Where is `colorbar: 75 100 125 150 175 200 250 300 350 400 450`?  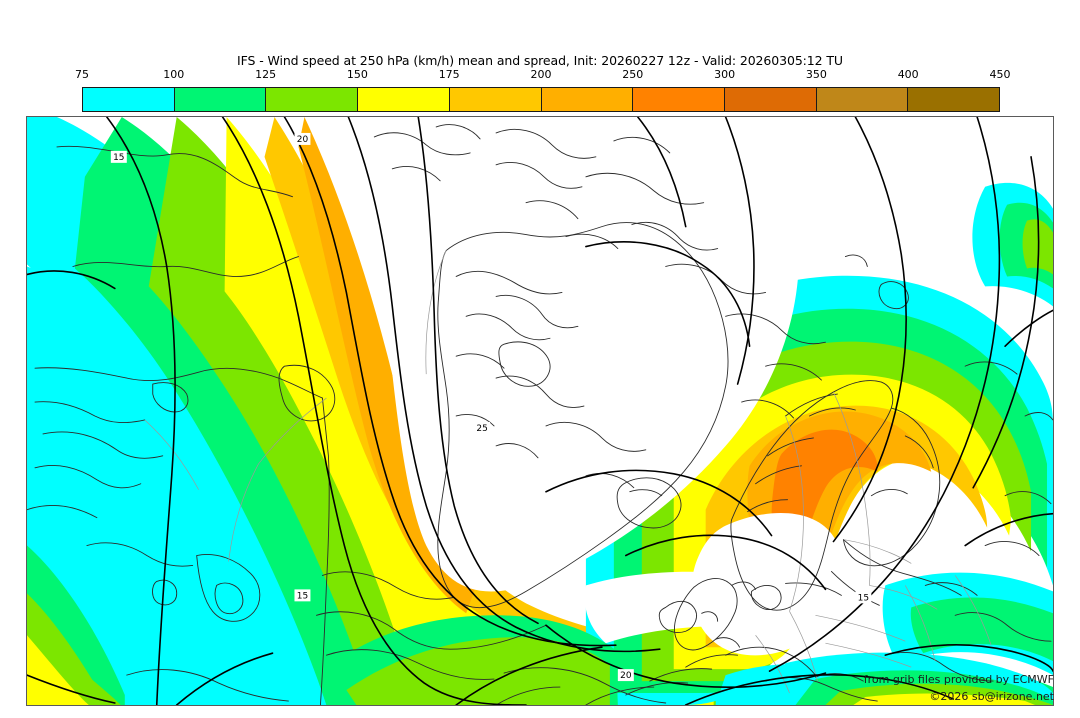
colorbar: 75 100 125 150 175 200 250 300 350 400 450 is located at coordinates (543, 90).